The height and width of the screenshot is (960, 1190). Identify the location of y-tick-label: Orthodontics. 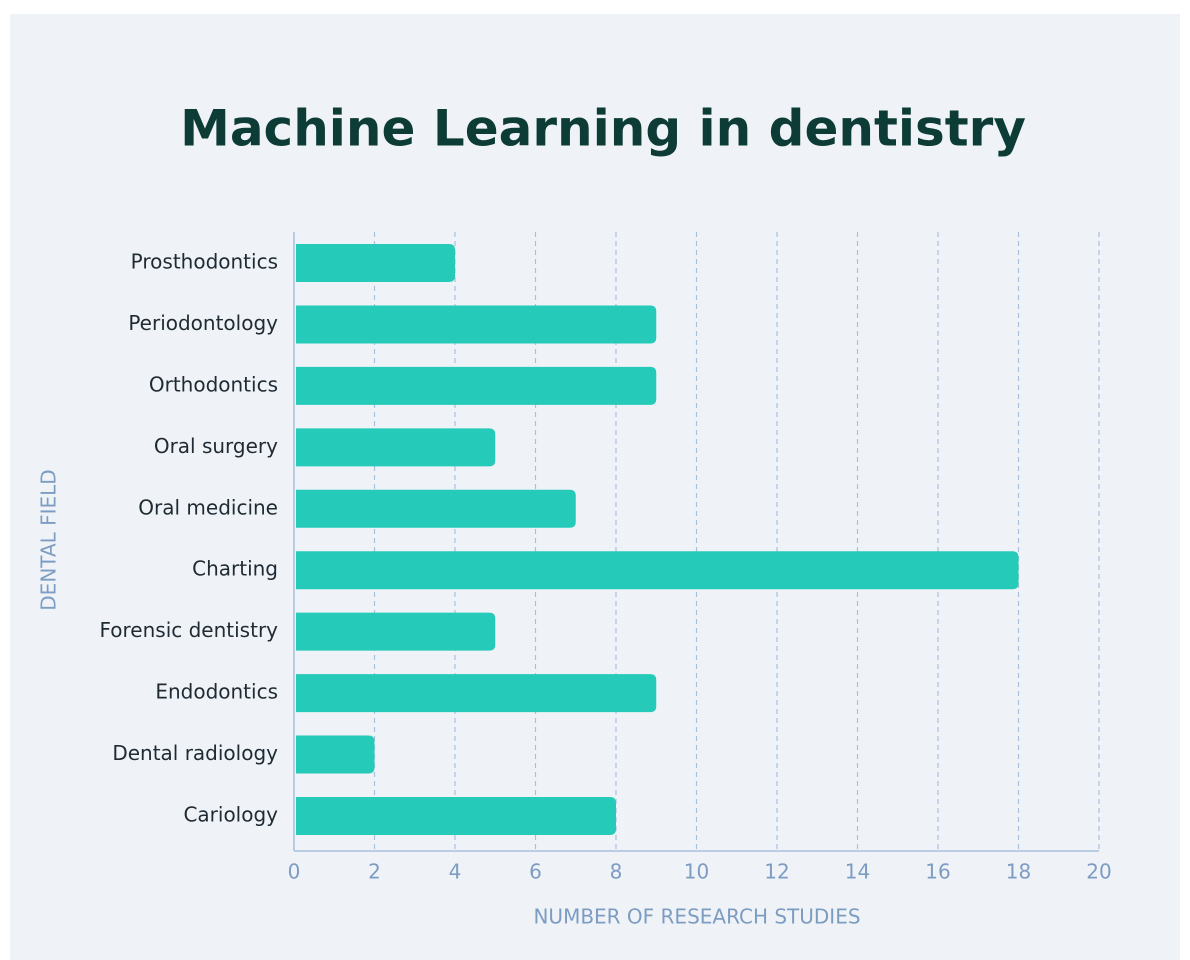
(213, 384).